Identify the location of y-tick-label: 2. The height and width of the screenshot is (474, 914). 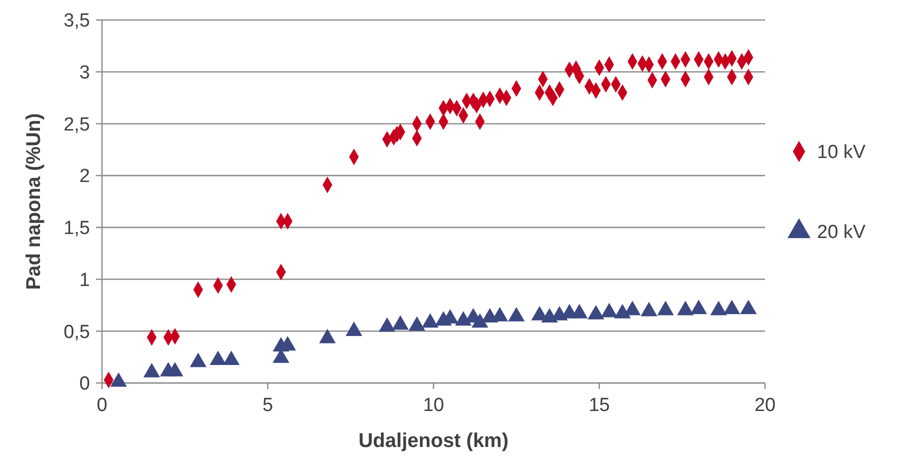
(84, 177).